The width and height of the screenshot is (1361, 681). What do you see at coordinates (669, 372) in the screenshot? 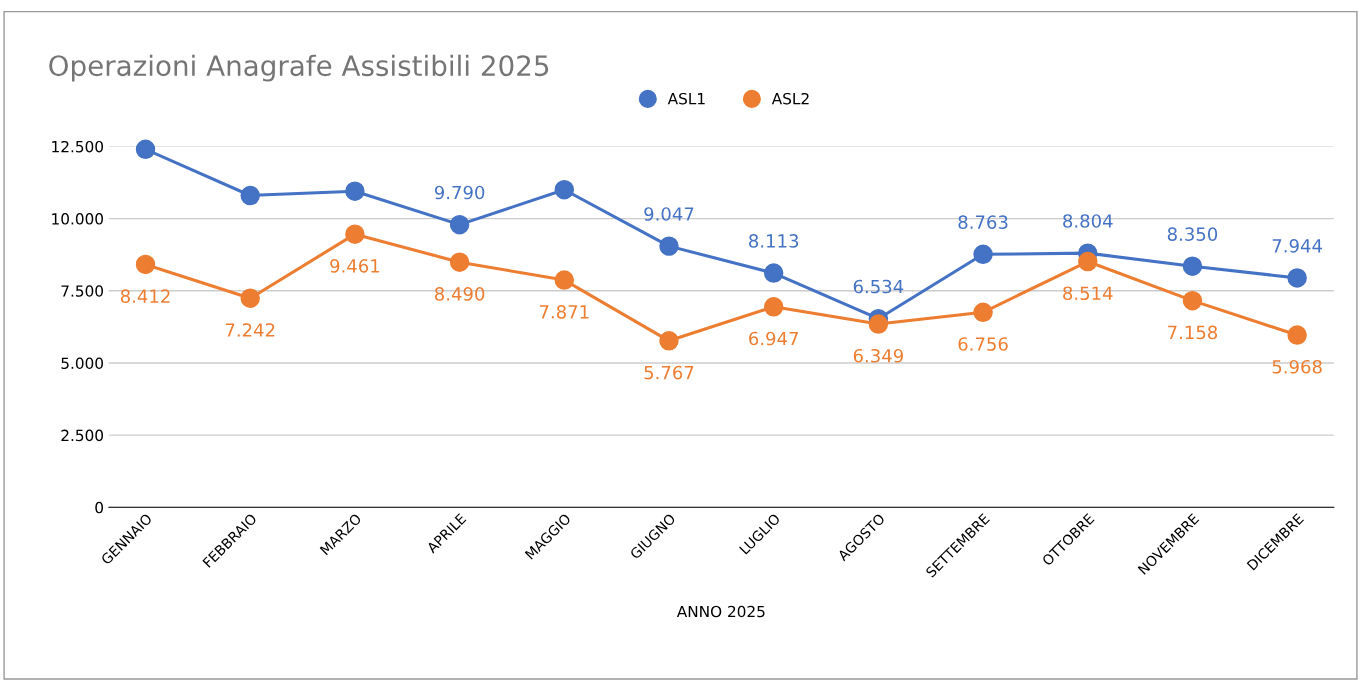
I see `data-label: 5.767` at bounding box center [669, 372].